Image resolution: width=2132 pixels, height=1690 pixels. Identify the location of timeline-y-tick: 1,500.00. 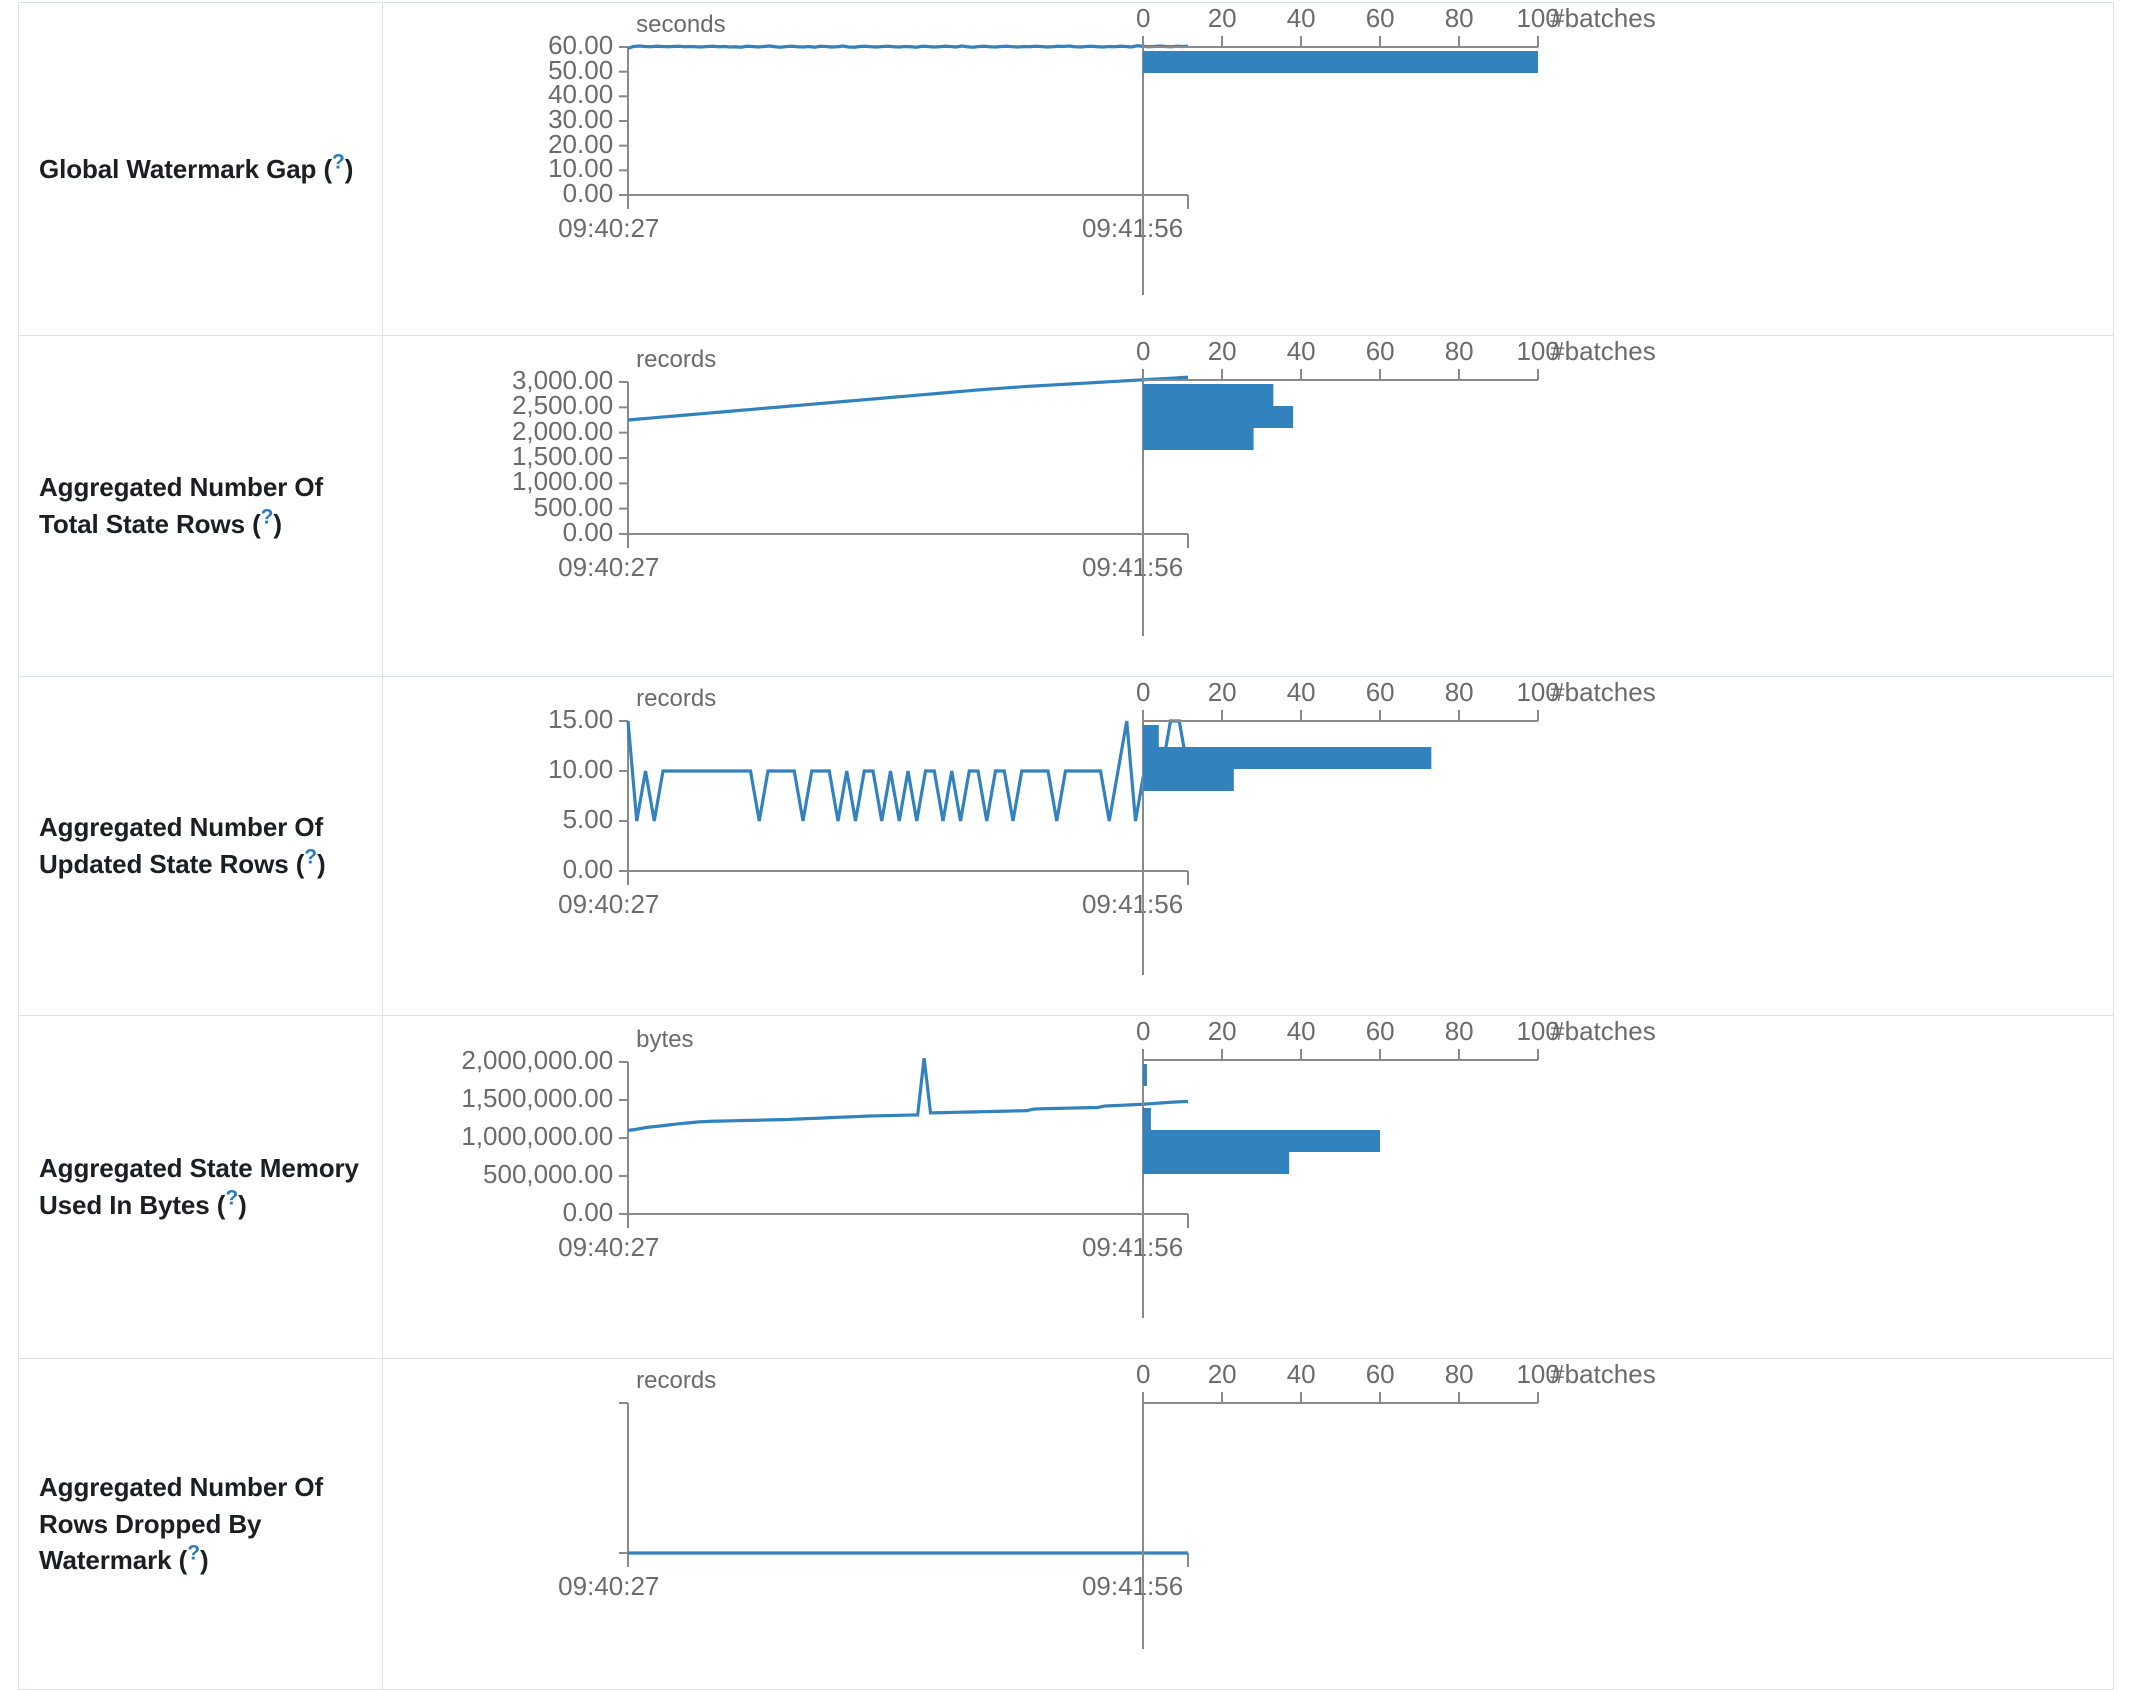
(562, 456).